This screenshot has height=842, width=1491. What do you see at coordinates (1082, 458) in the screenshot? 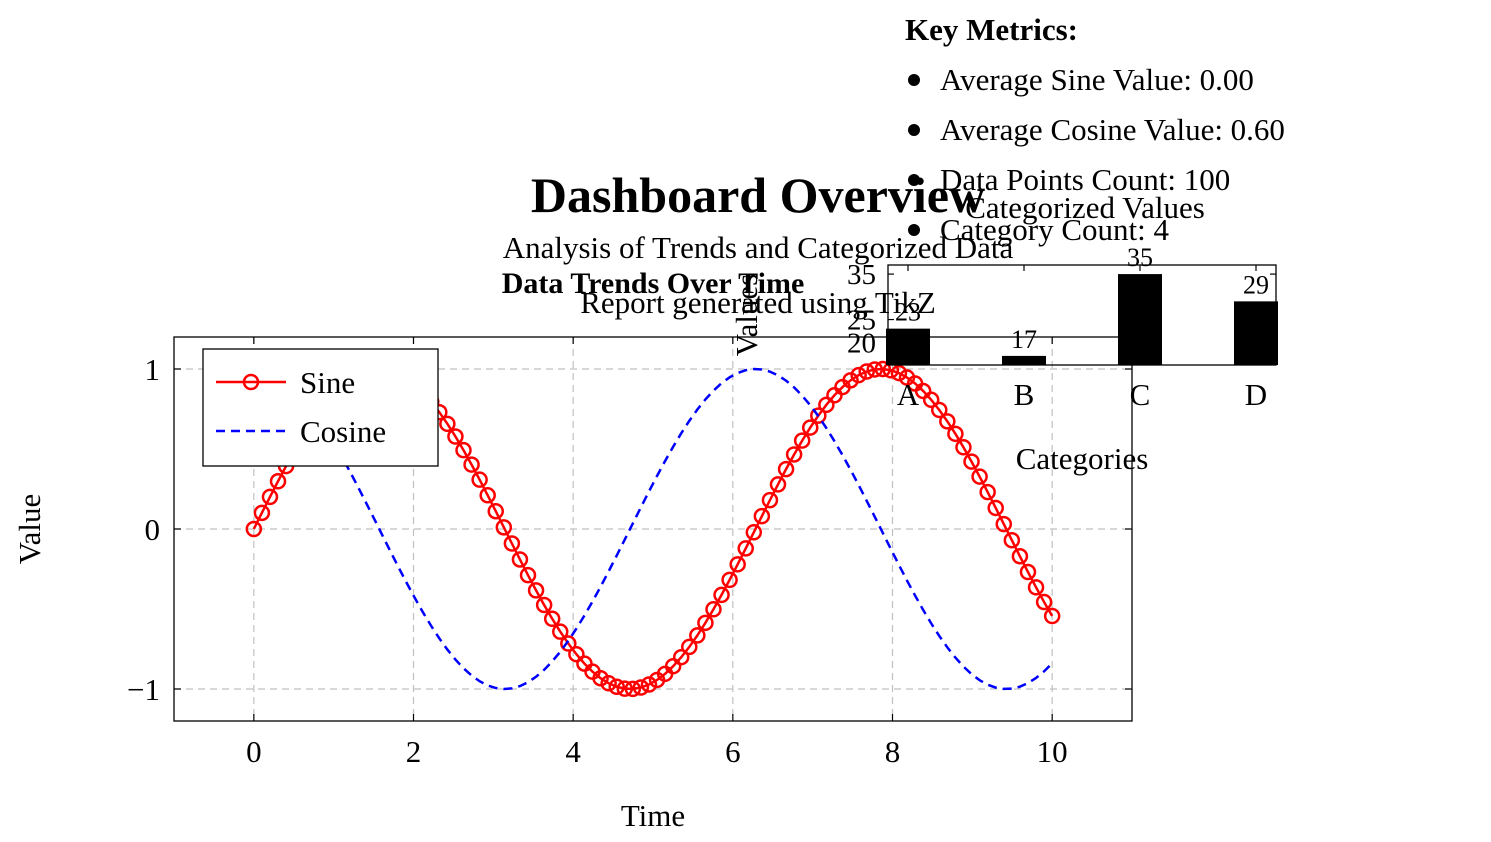
I see `bar-chart-x-label: Categories` at bounding box center [1082, 458].